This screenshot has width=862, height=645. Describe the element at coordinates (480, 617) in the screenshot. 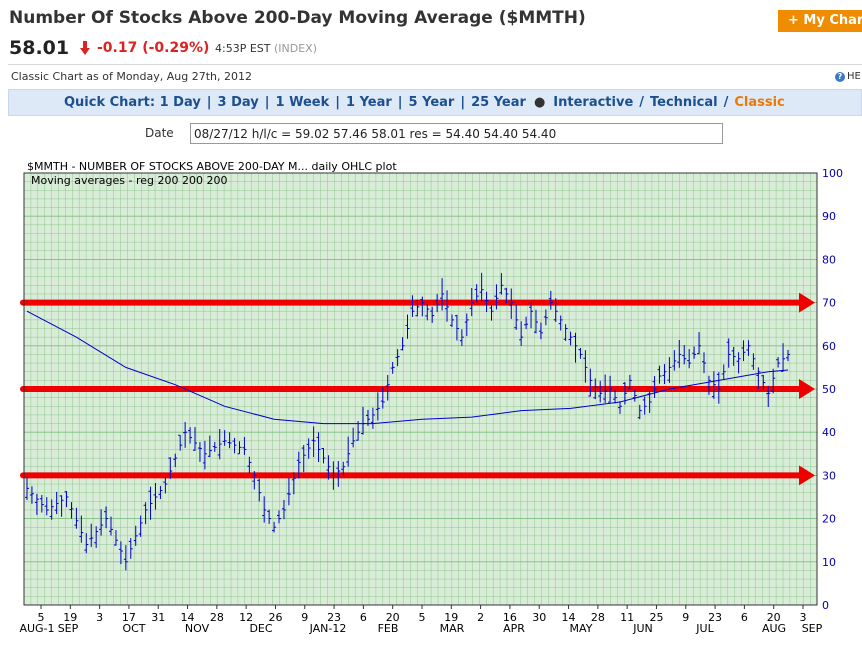

I see `x-day-label: 2` at that location.